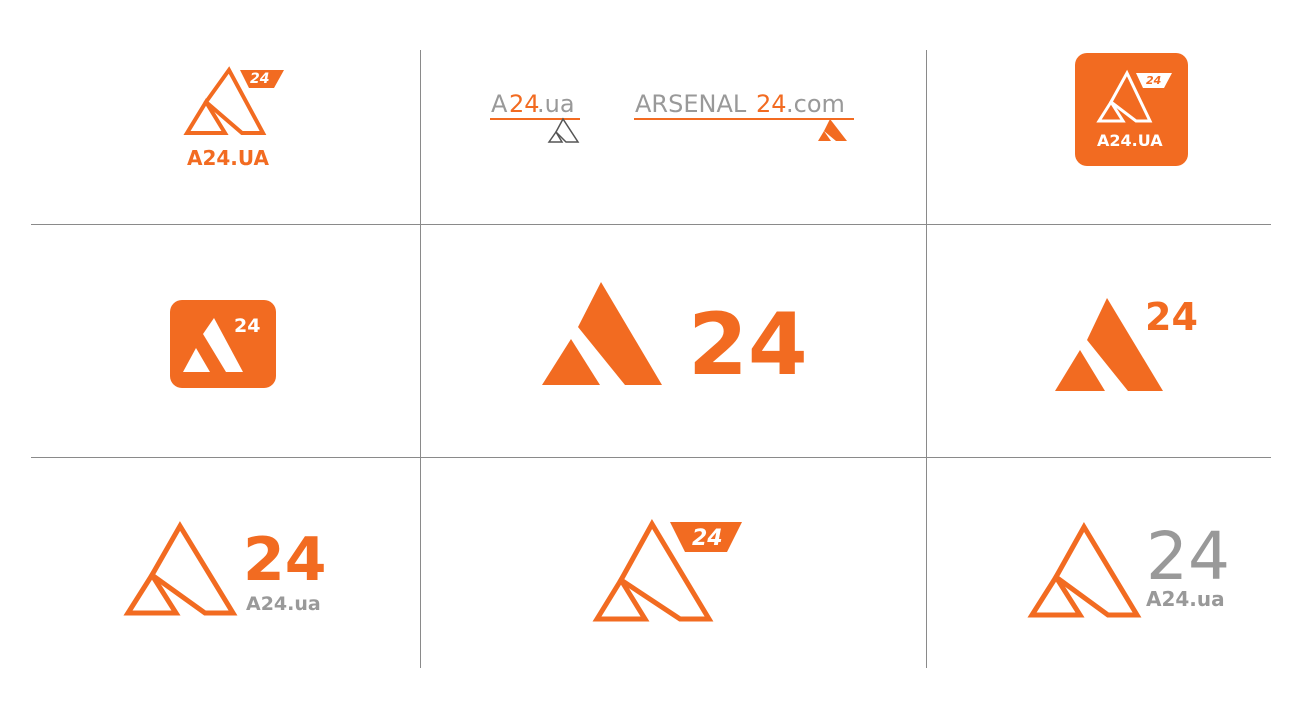 The width and height of the screenshot is (1303, 720). Describe the element at coordinates (748, 345) in the screenshot. I see `large-number: 24` at that location.